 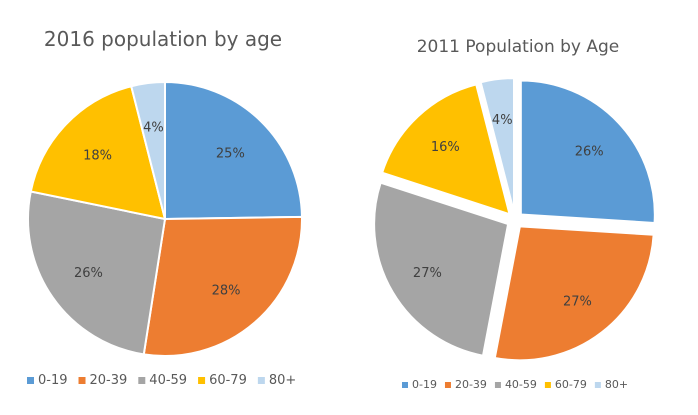 What do you see at coordinates (163, 39) in the screenshot?
I see `chart-2016-title: 2016 population by age` at bounding box center [163, 39].